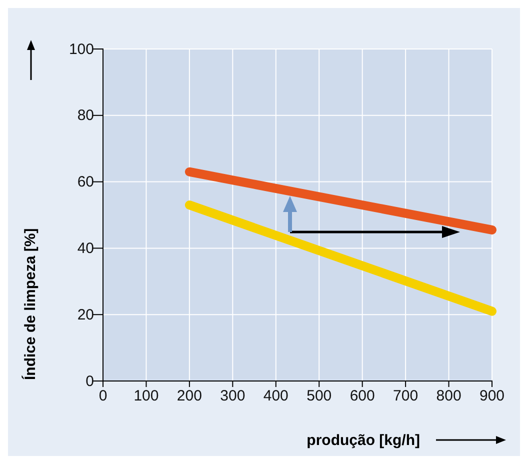 Image resolution: width=523 pixels, height=461 pixels. I want to click on y-tick-label: 40, so click(85, 248).